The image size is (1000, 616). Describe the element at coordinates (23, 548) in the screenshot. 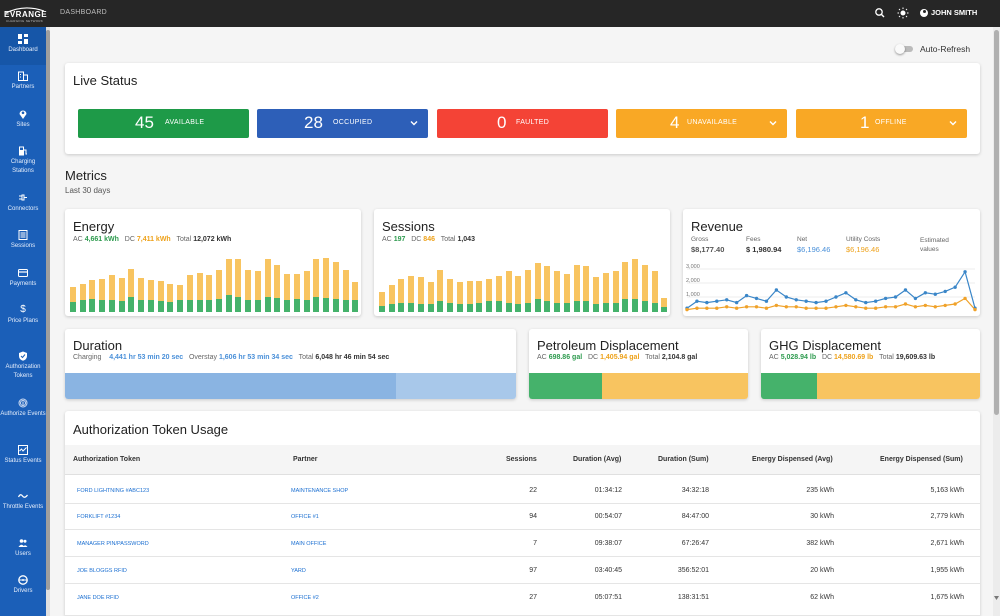

I see `sidebar-item-users: Users` at that location.